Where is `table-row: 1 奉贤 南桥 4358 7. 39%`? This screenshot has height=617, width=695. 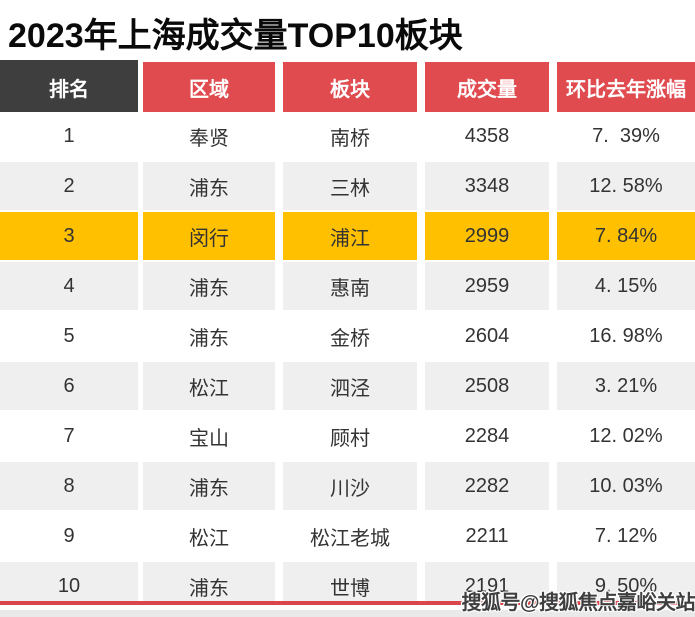 table-row: 1 奉贤 南桥 4358 7. 39% is located at coordinates (347, 137).